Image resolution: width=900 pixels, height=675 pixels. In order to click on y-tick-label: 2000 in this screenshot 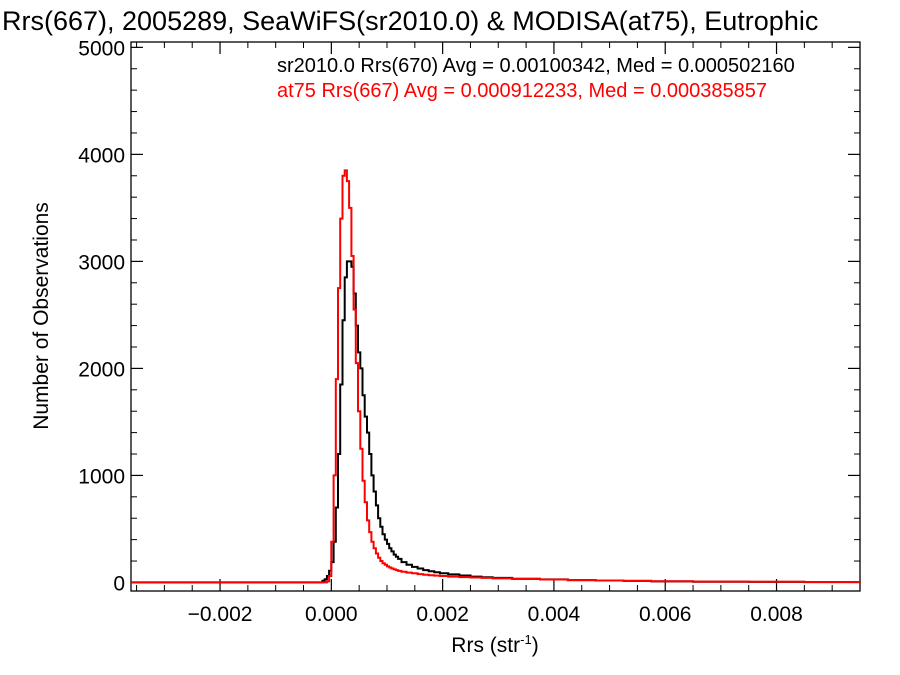, I will do `click(101, 369)`.